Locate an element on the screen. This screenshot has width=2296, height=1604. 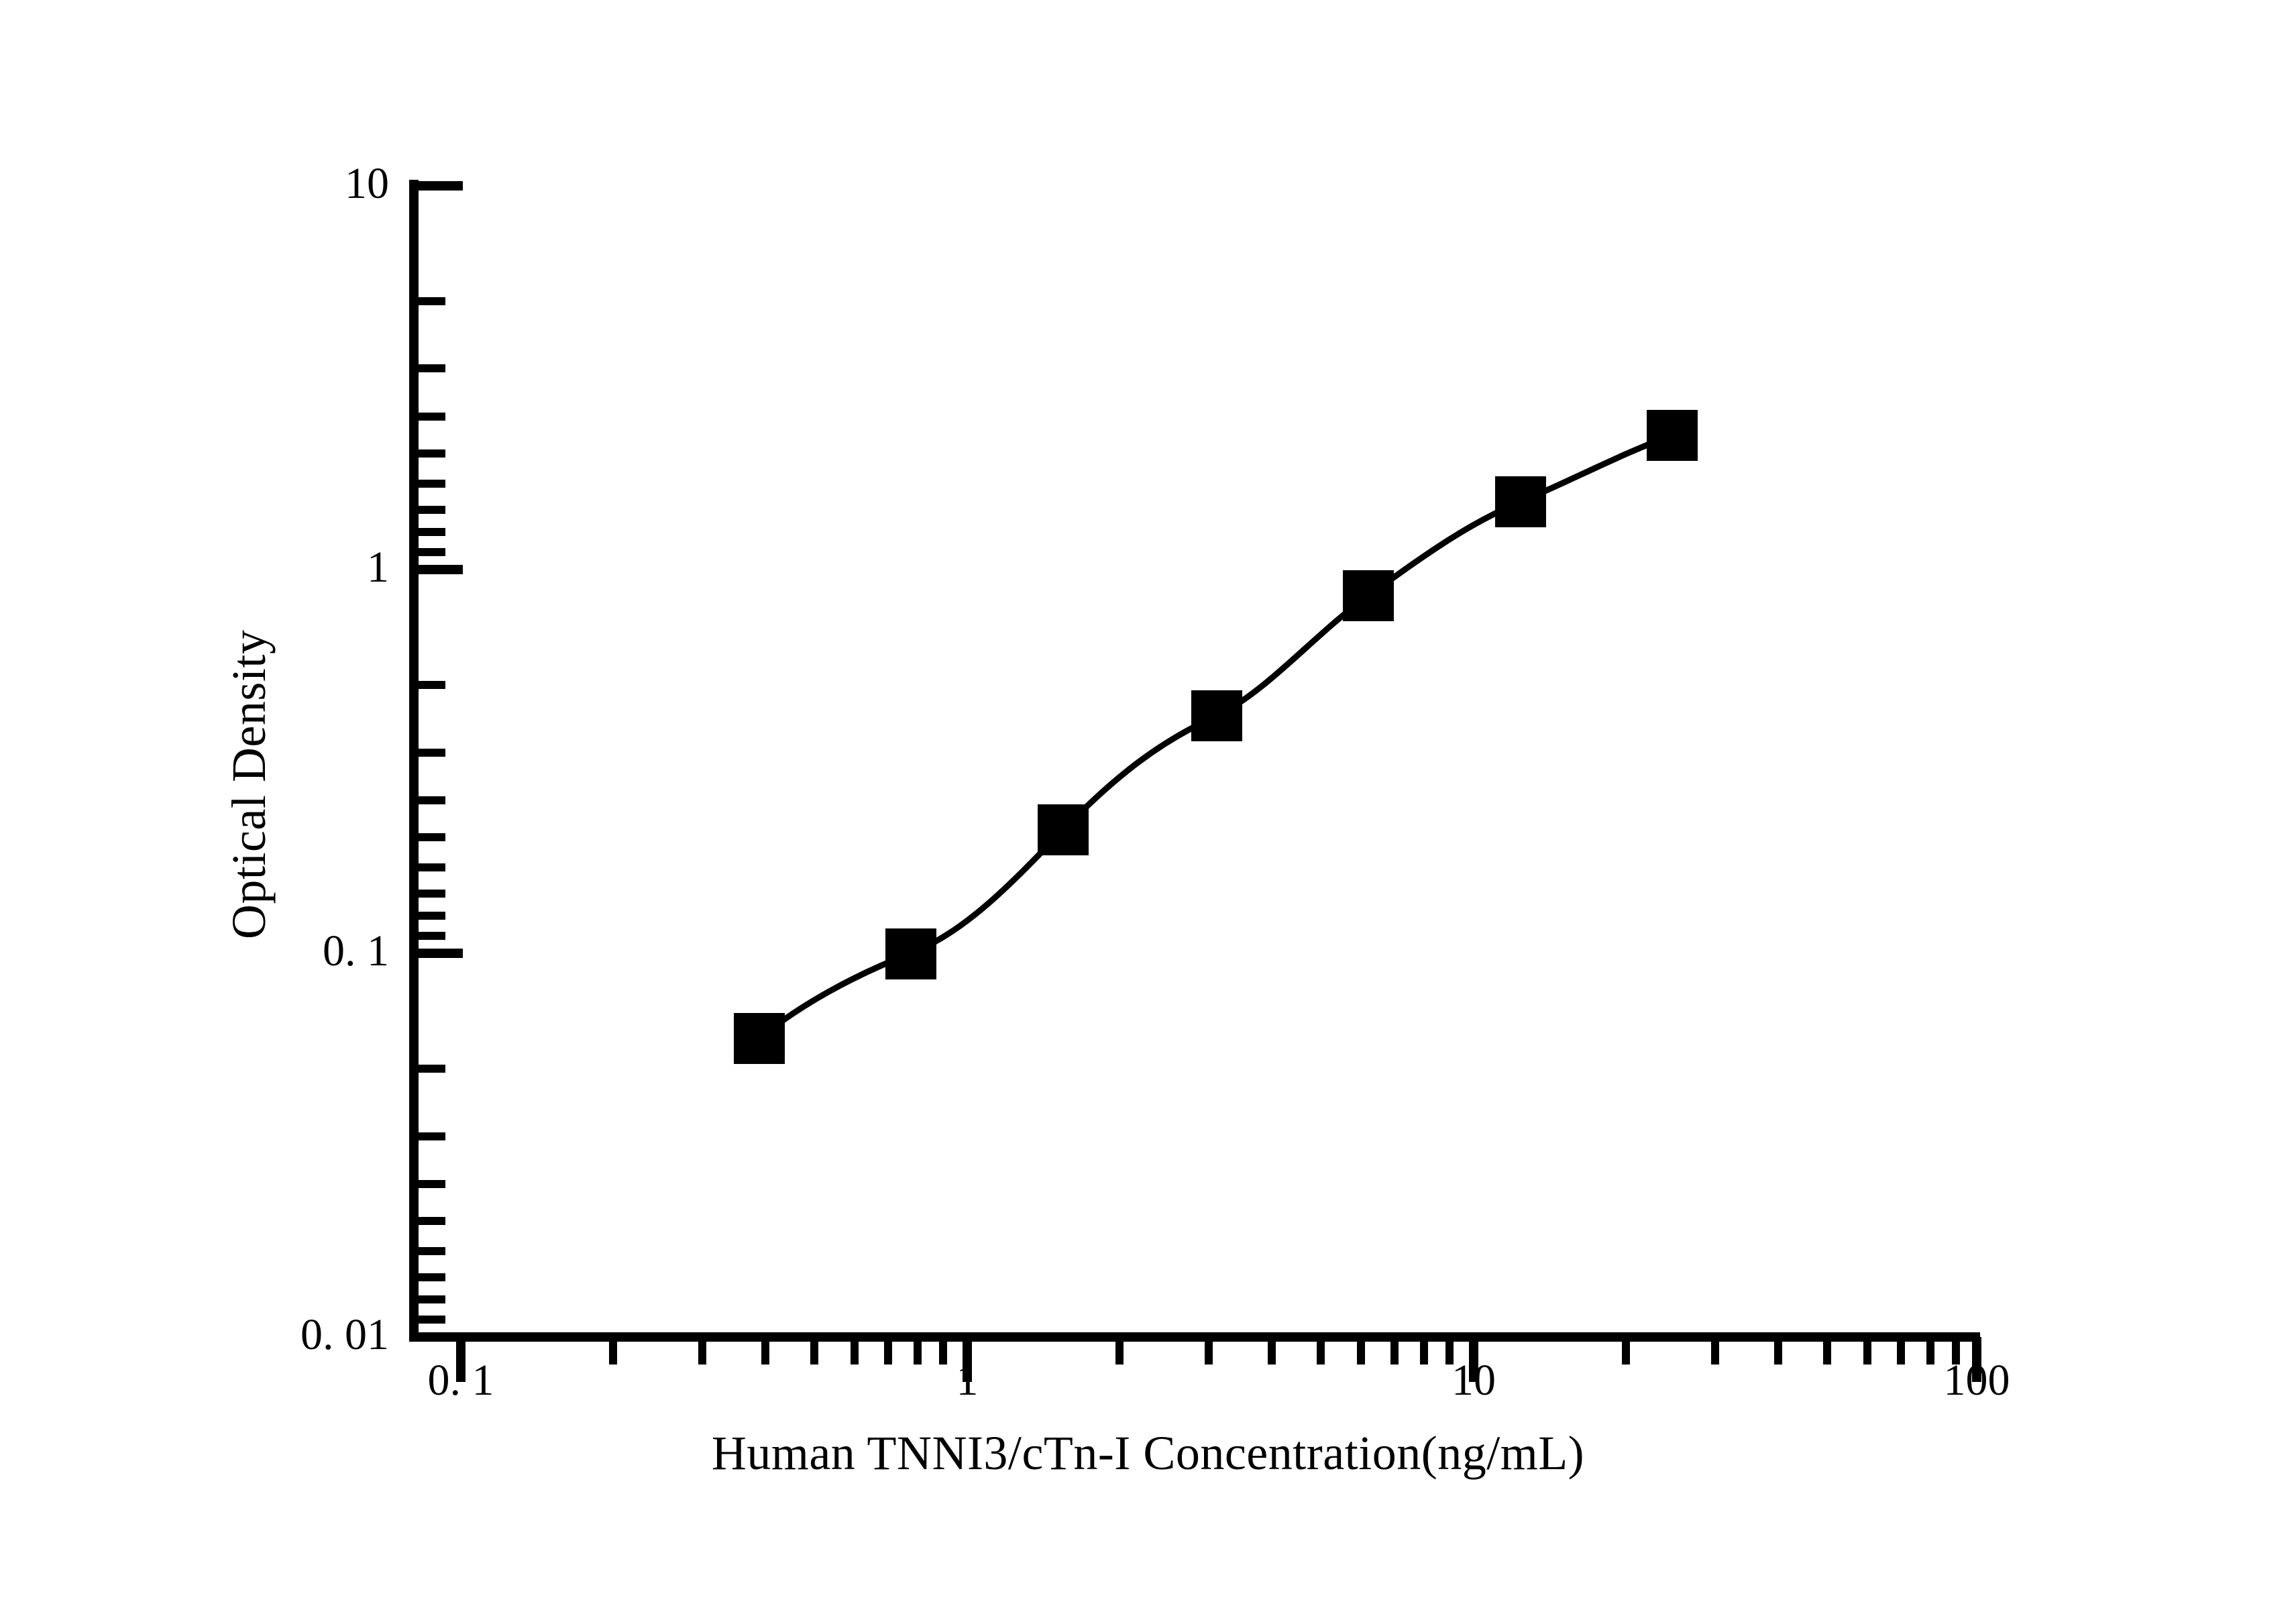
x-axis-title: Human TNNI3/cTn-I Concentration(ng/mL) is located at coordinates (1148, 1453).